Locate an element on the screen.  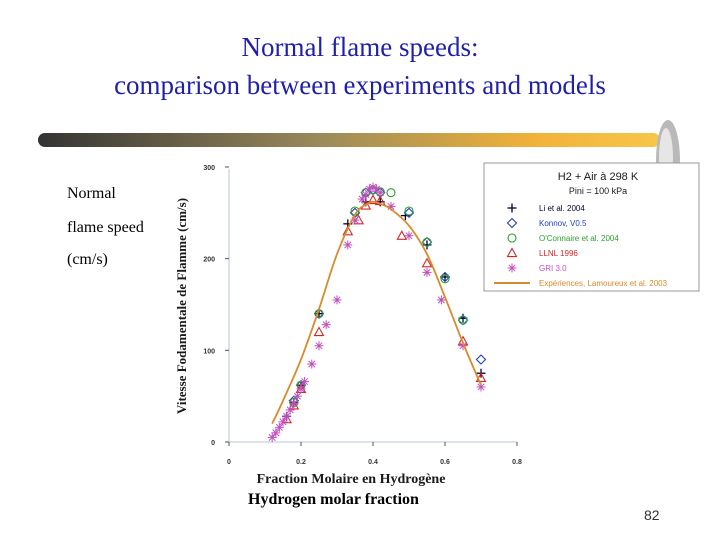
legend-marker-circle is located at coordinates (512, 238).